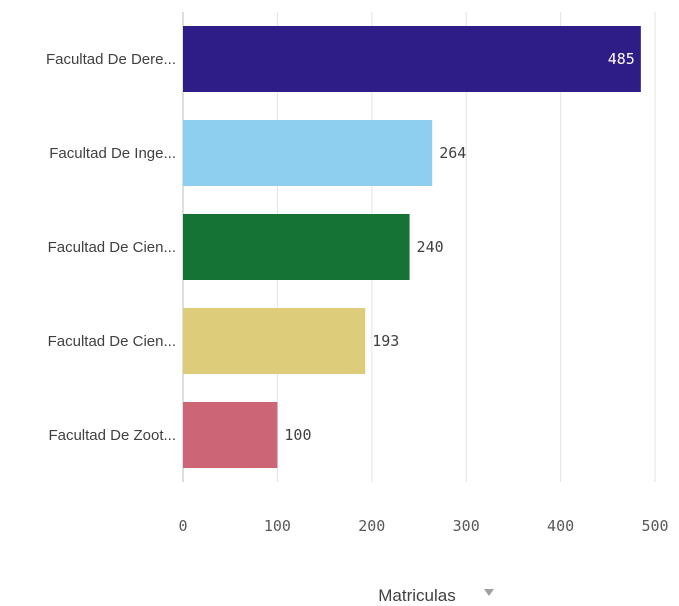 Image resolution: width=679 pixels, height=606 pixels. What do you see at coordinates (430, 247) in the screenshot?
I see `data-label: 240` at bounding box center [430, 247].